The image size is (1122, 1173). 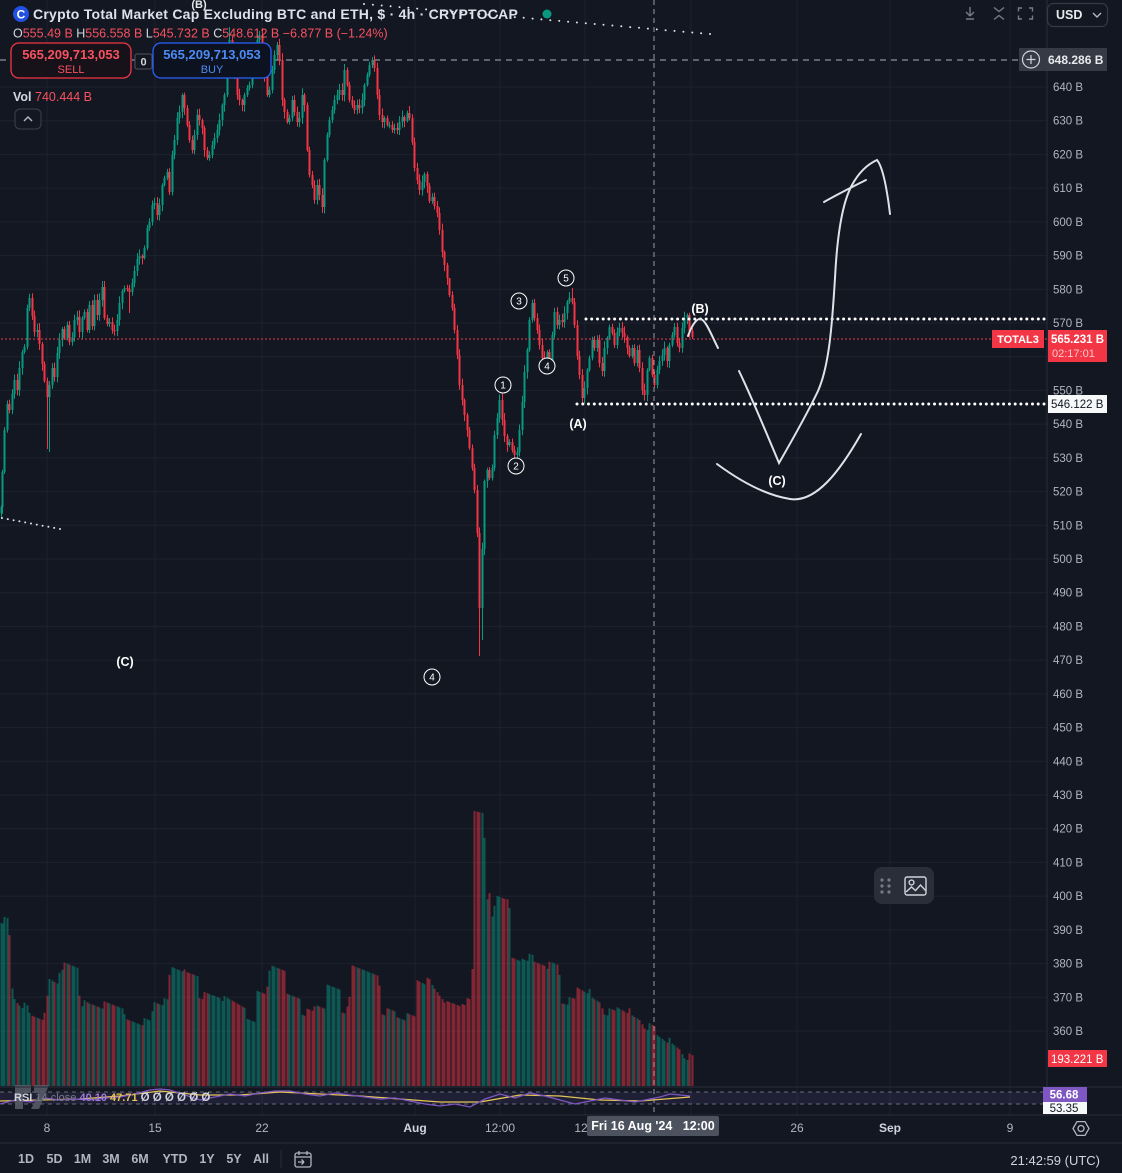 What do you see at coordinates (139, 1159) in the screenshot?
I see `svg-text: 6M` at bounding box center [139, 1159].